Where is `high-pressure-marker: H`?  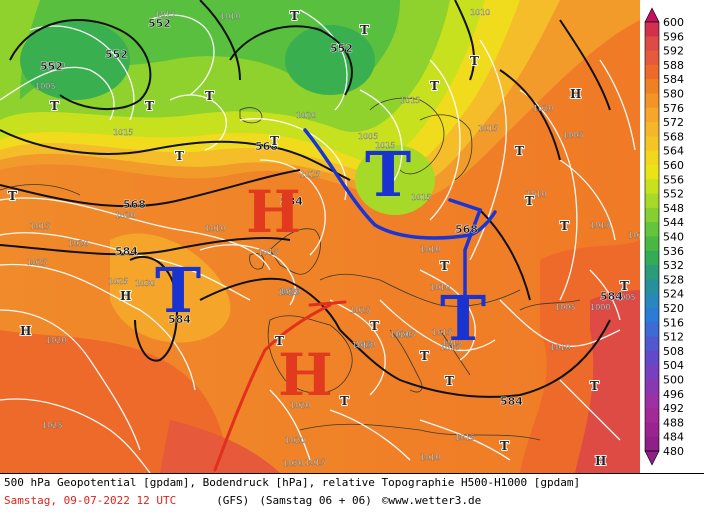 high-pressure-marker: H is located at coordinates (305, 375).